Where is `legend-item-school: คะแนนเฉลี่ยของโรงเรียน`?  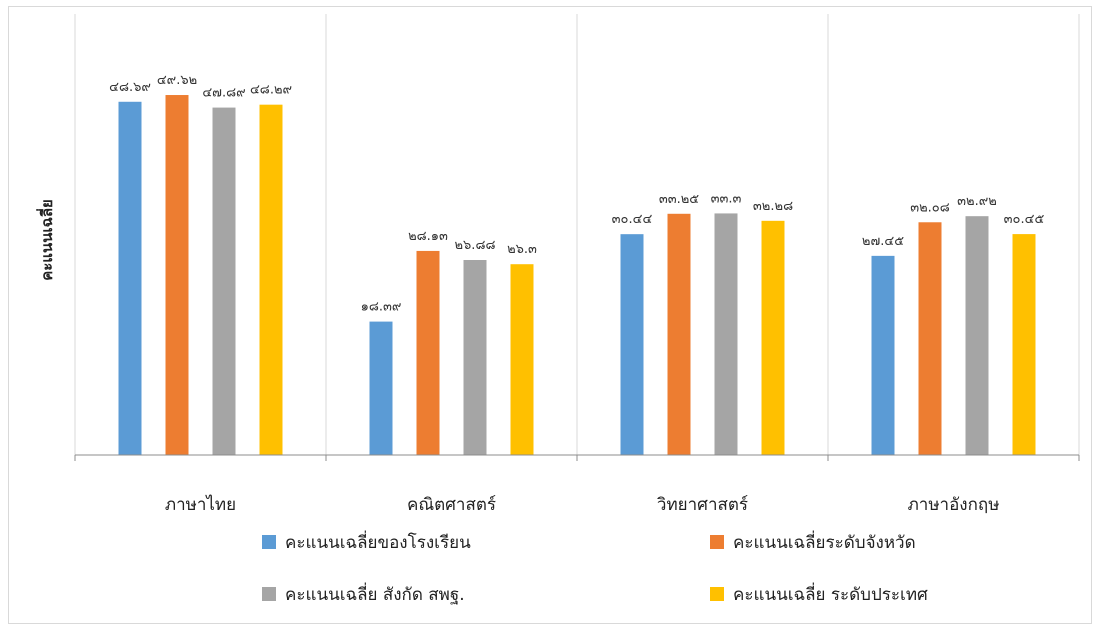 legend-item-school: คะแนนเฉลี่ยของโรงเรียน is located at coordinates (366, 542).